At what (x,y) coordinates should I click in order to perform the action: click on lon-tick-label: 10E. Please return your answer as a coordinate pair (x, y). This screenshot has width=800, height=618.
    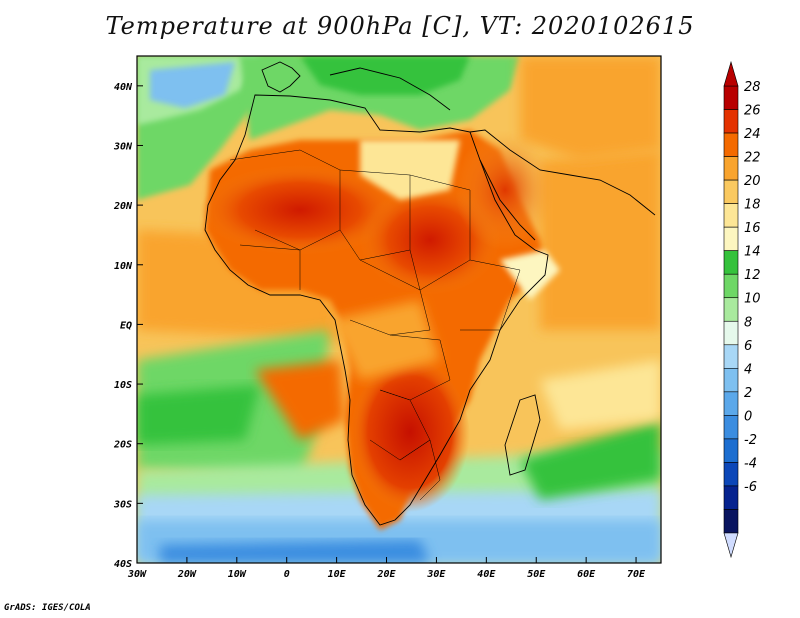
    Looking at the image, I should click on (337, 574).